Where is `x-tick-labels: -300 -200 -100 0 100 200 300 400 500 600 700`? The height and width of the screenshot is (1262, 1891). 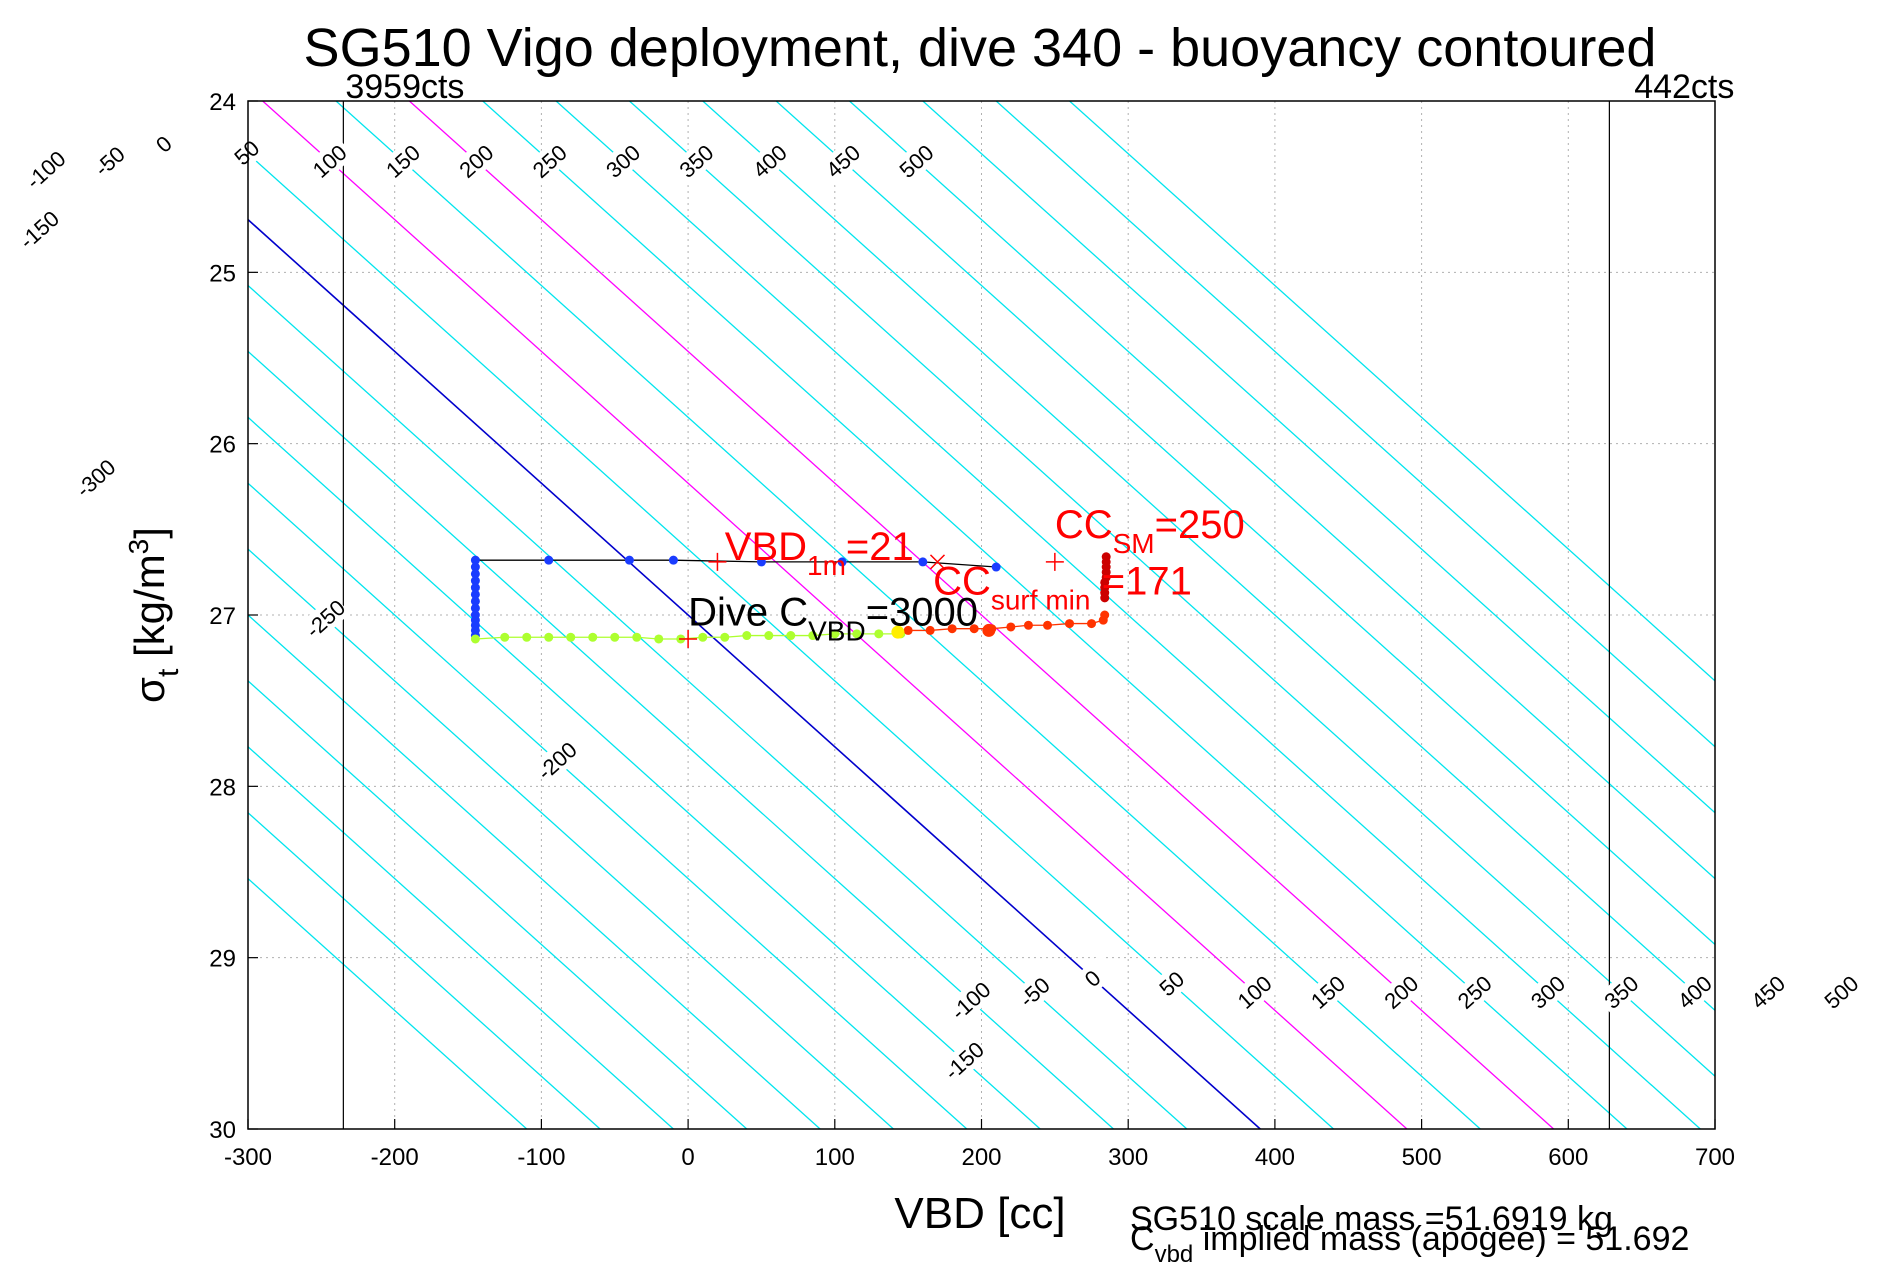 x-tick-labels: -300 -200 -100 0 100 200 300 400 500 600 700 is located at coordinates (979, 1145).